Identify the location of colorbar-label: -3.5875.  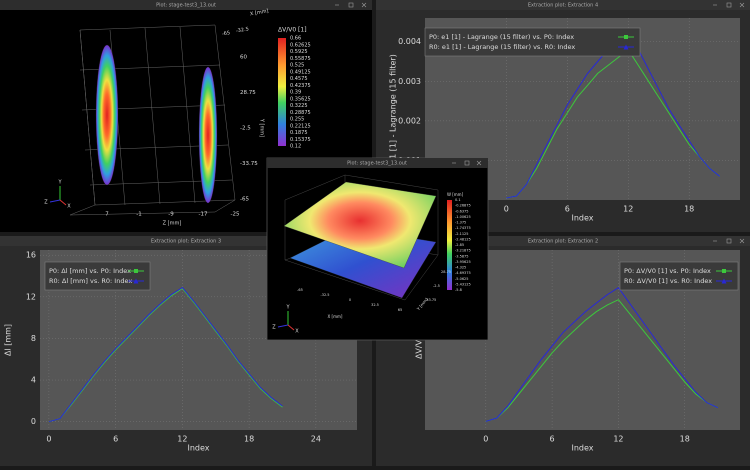
(462, 256).